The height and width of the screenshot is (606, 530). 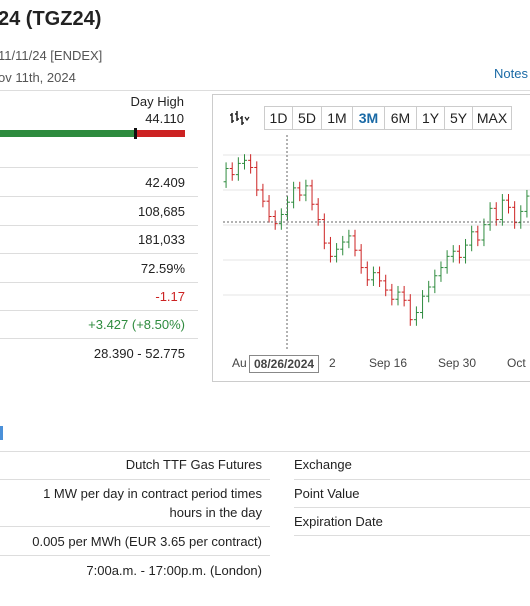 What do you see at coordinates (284, 364) in the screenshot?
I see `crosshair-date-tooltip: 08/26/2024` at bounding box center [284, 364].